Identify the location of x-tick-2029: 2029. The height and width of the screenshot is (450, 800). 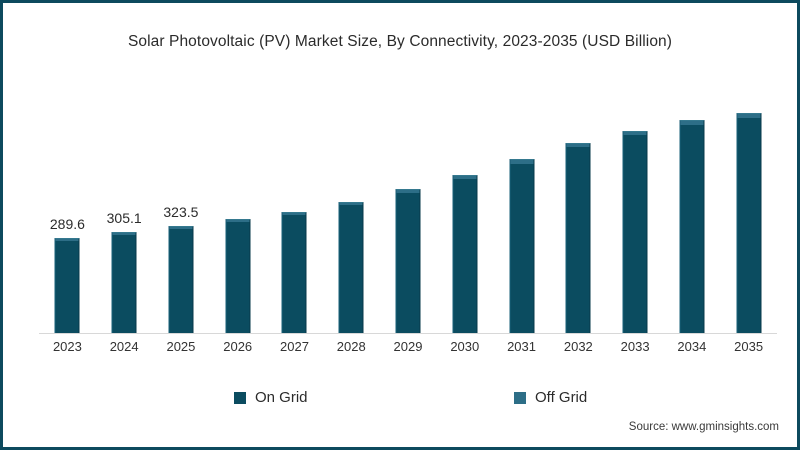
(408, 346).